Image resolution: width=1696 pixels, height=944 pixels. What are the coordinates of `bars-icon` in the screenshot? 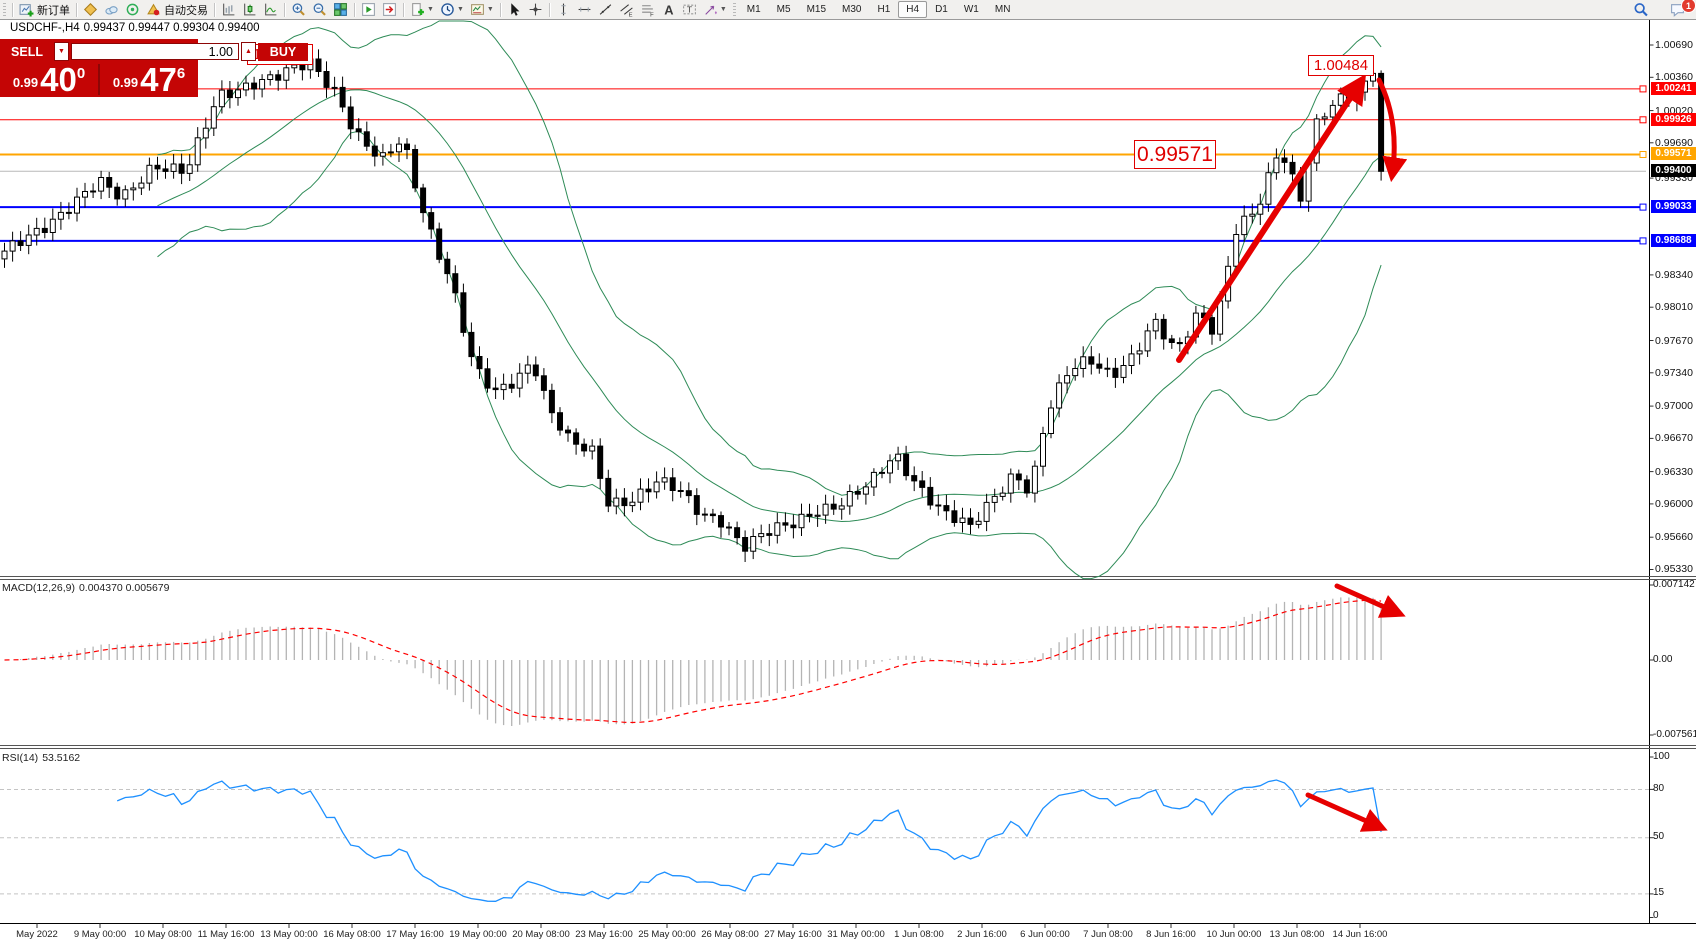 It's located at (229, 9).